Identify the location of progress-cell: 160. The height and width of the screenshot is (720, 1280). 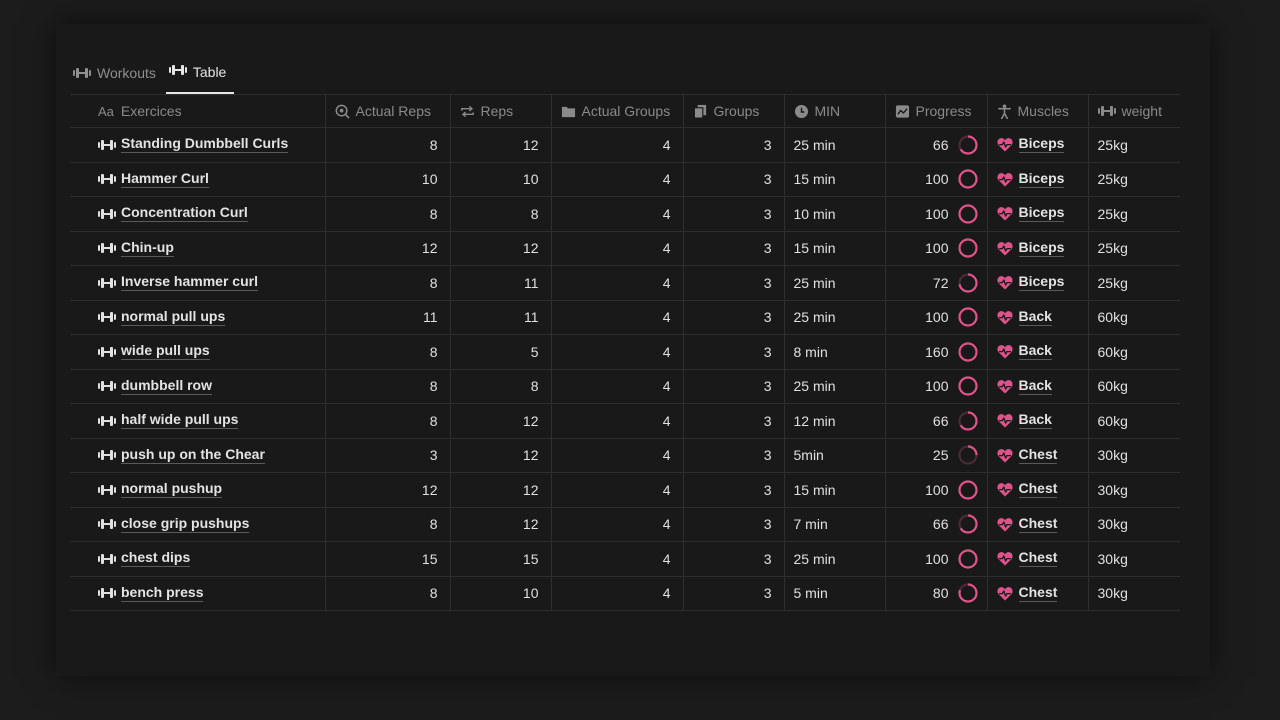
(936, 351).